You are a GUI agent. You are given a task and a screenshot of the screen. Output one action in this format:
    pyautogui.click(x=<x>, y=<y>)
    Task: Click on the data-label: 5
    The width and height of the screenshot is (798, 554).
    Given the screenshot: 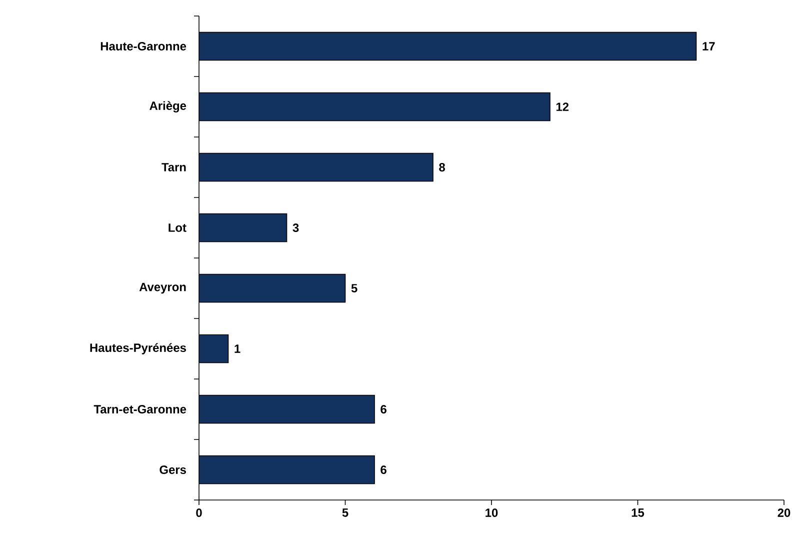 What is the action you would take?
    pyautogui.click(x=354, y=288)
    